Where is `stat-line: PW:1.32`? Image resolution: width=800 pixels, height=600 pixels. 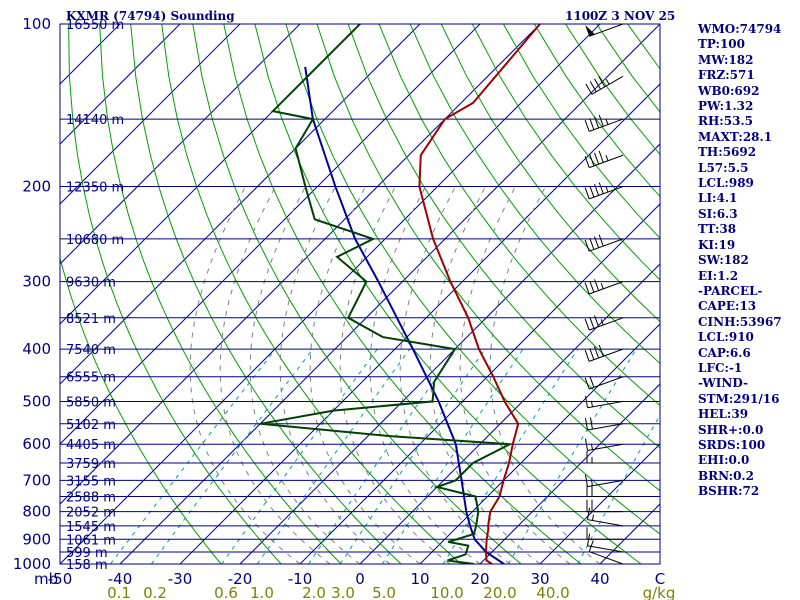
stat-line: PW:1.32 is located at coordinates (726, 106).